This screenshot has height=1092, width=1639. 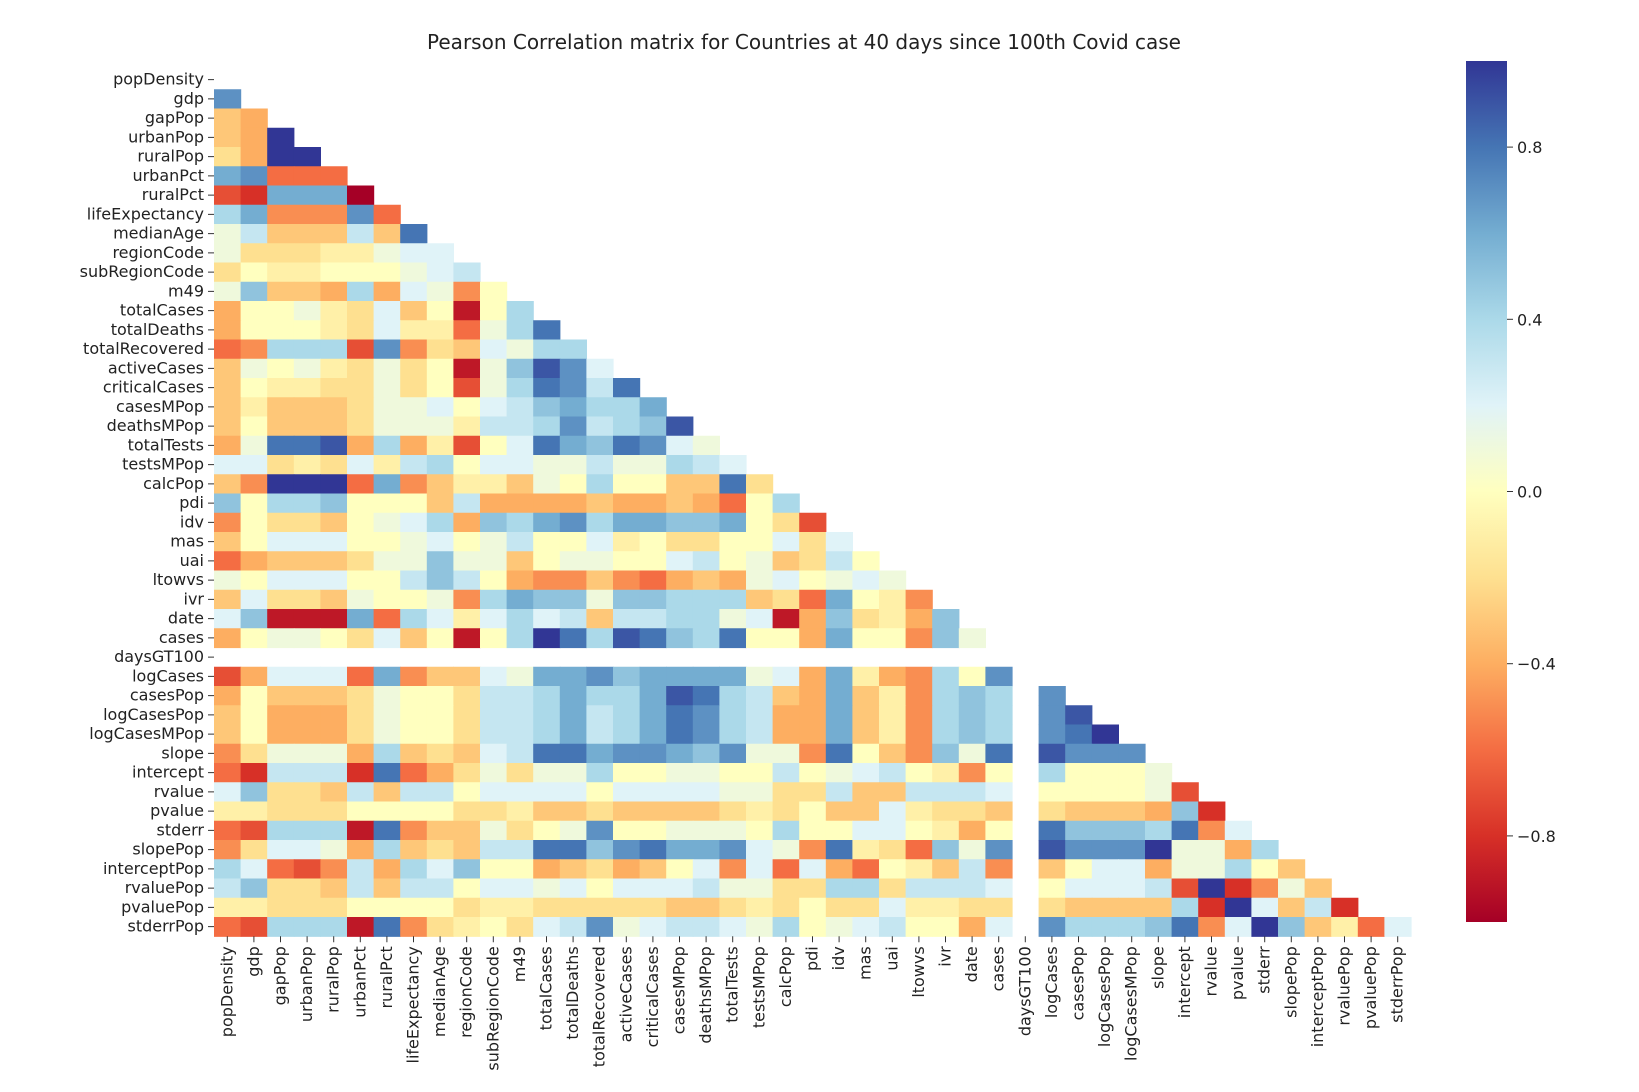 I want to click on x-tick-label: pvaluePop, so click(x=1370, y=987).